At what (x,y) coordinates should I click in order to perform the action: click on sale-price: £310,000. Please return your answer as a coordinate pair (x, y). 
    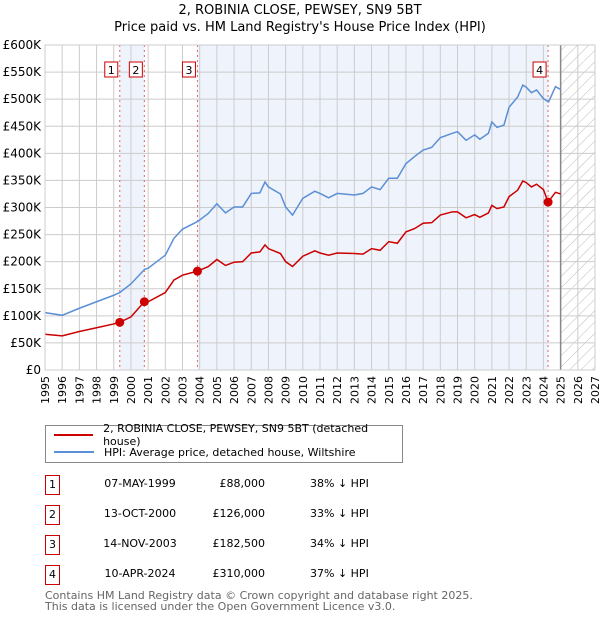
    Looking at the image, I should click on (239, 573).